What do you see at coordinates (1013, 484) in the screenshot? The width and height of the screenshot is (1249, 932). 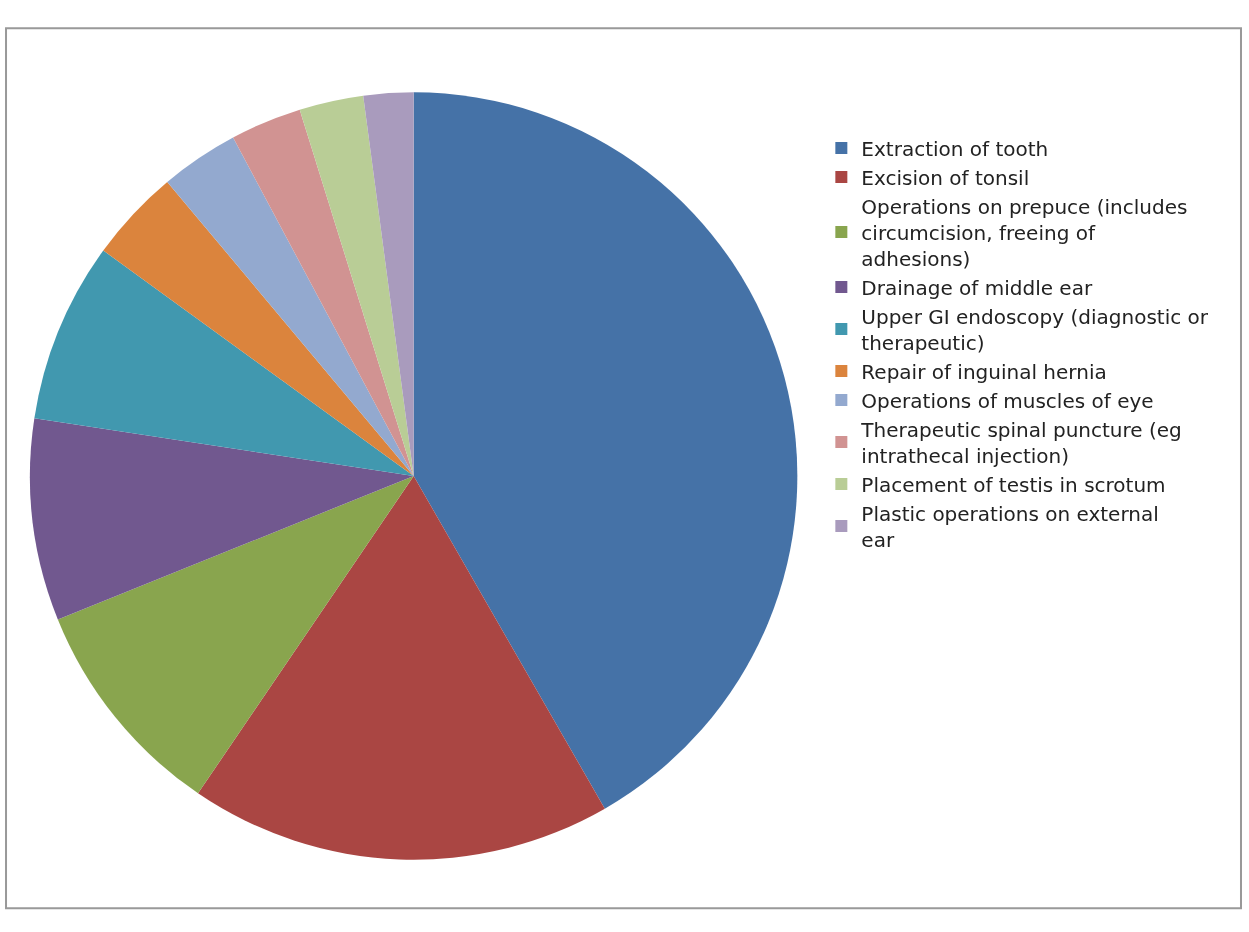 I see `legend-label: Placement of testis in scrotum` at bounding box center [1013, 484].